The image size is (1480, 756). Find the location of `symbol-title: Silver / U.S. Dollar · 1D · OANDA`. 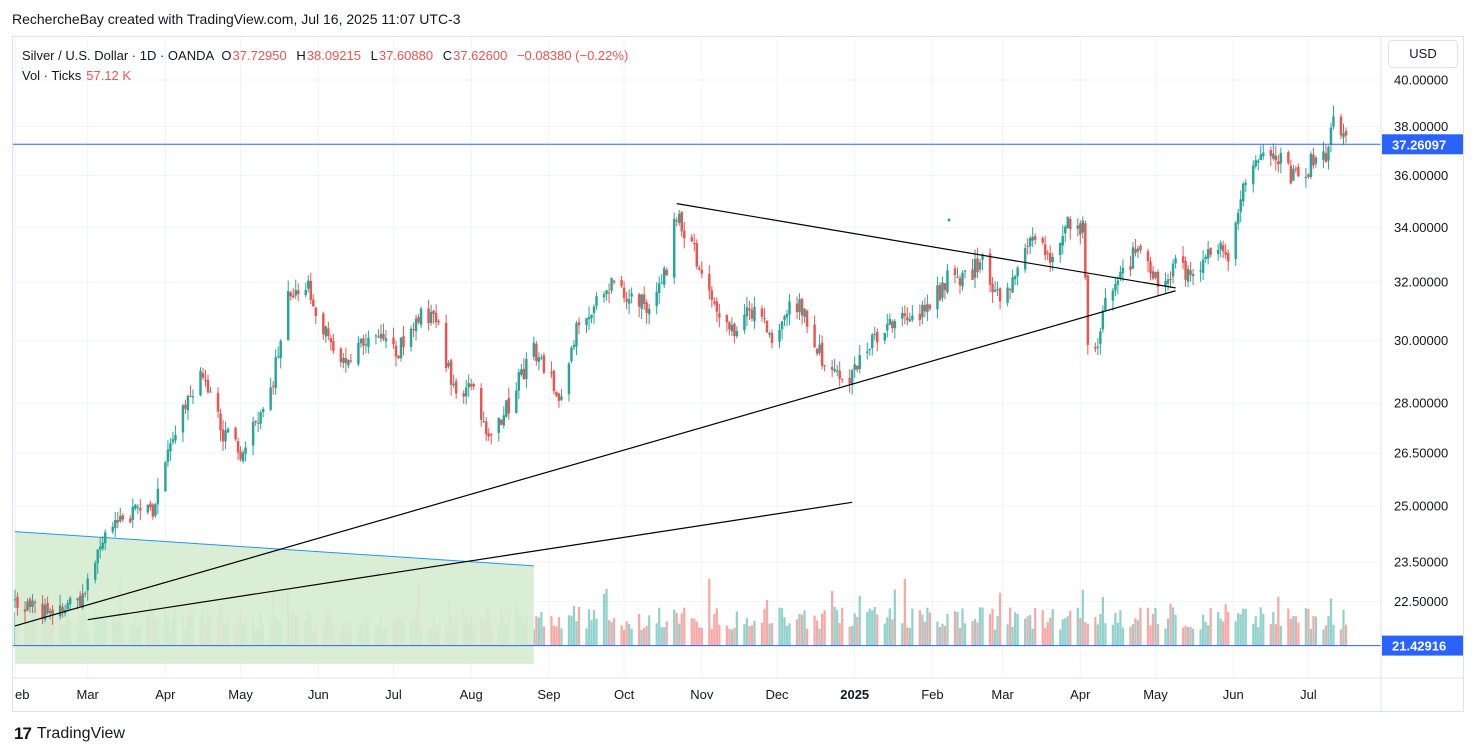

symbol-title: Silver / U.S. Dollar · 1D · OANDA is located at coordinates (118, 55).